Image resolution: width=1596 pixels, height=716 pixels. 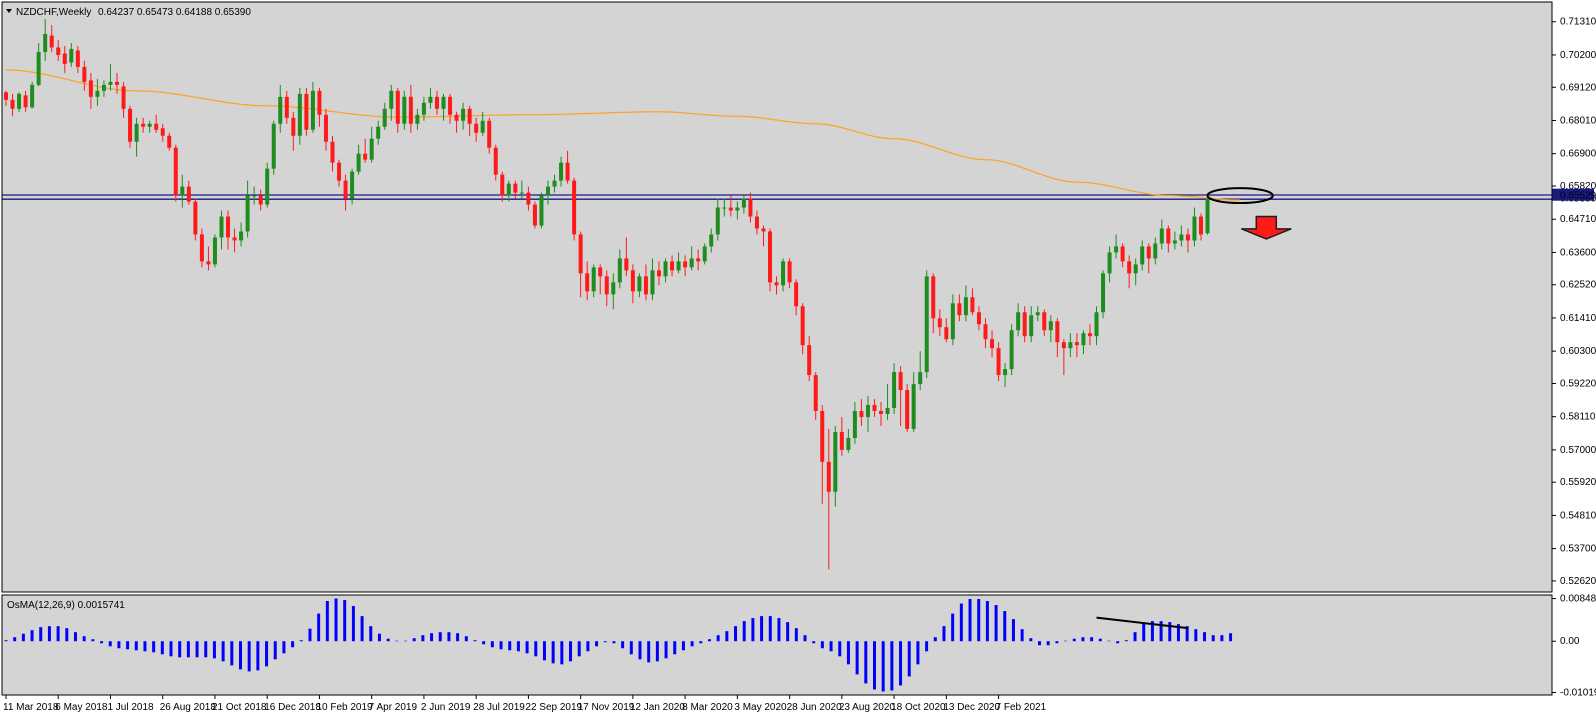 What do you see at coordinates (239, 707) in the screenshot?
I see `time-tick-label: 21 Oct 2018` at bounding box center [239, 707].